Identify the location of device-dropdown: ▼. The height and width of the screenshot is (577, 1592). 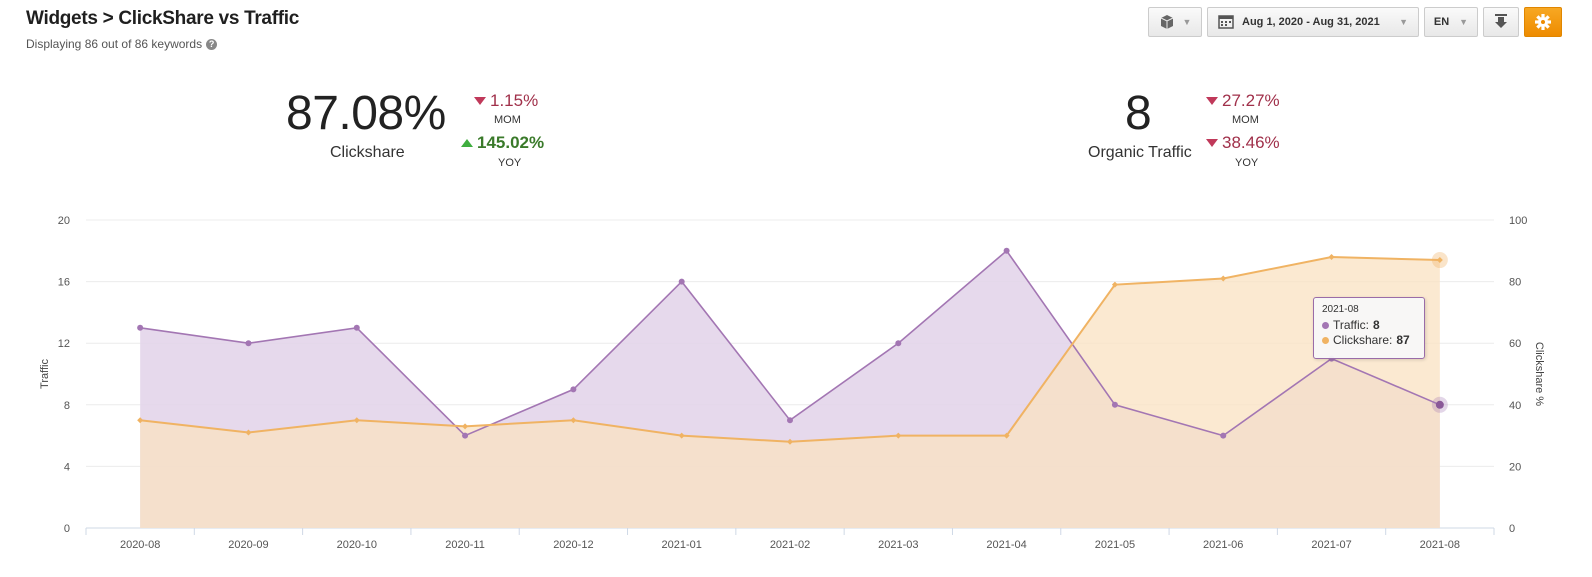
(1175, 22).